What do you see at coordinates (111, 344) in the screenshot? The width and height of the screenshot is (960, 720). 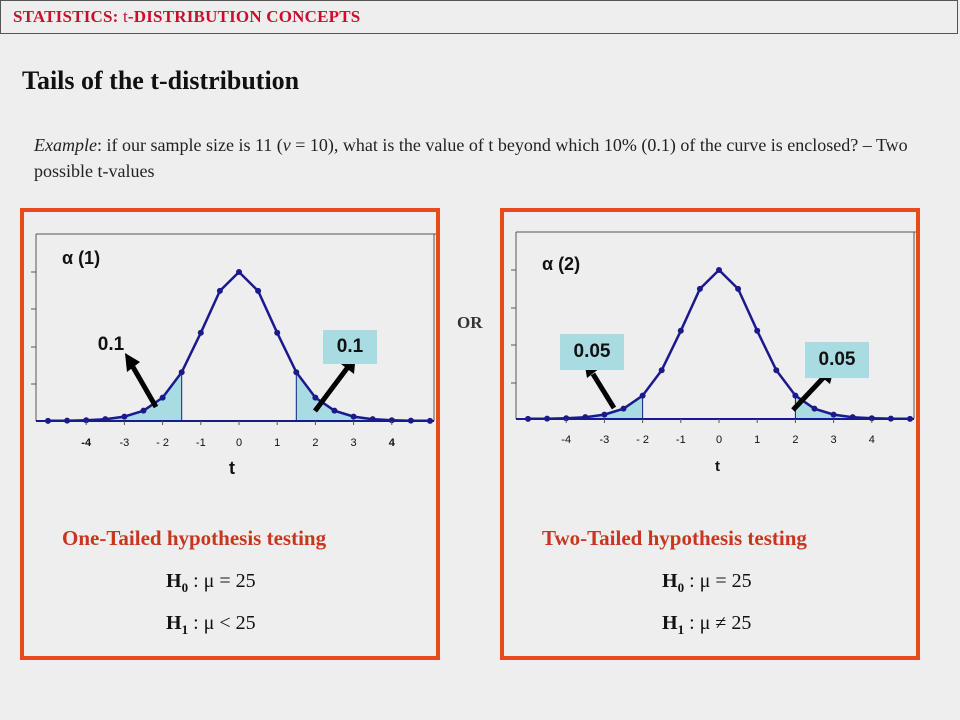 I see `left-tail-value: 0.1` at bounding box center [111, 344].